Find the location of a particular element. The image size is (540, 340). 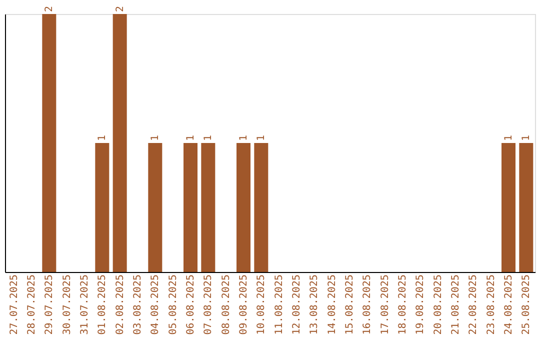

x-tick-label: 01.08.2025 is located at coordinates (102, 304).